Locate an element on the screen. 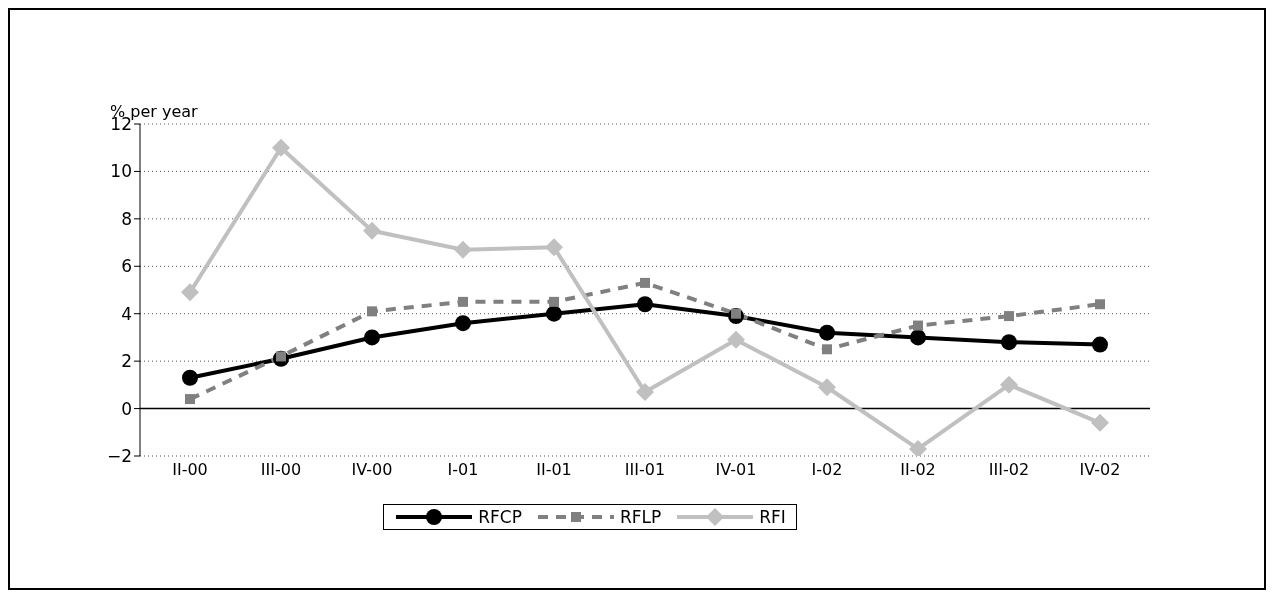  y-tick-label: 4 is located at coordinates (126, 313).